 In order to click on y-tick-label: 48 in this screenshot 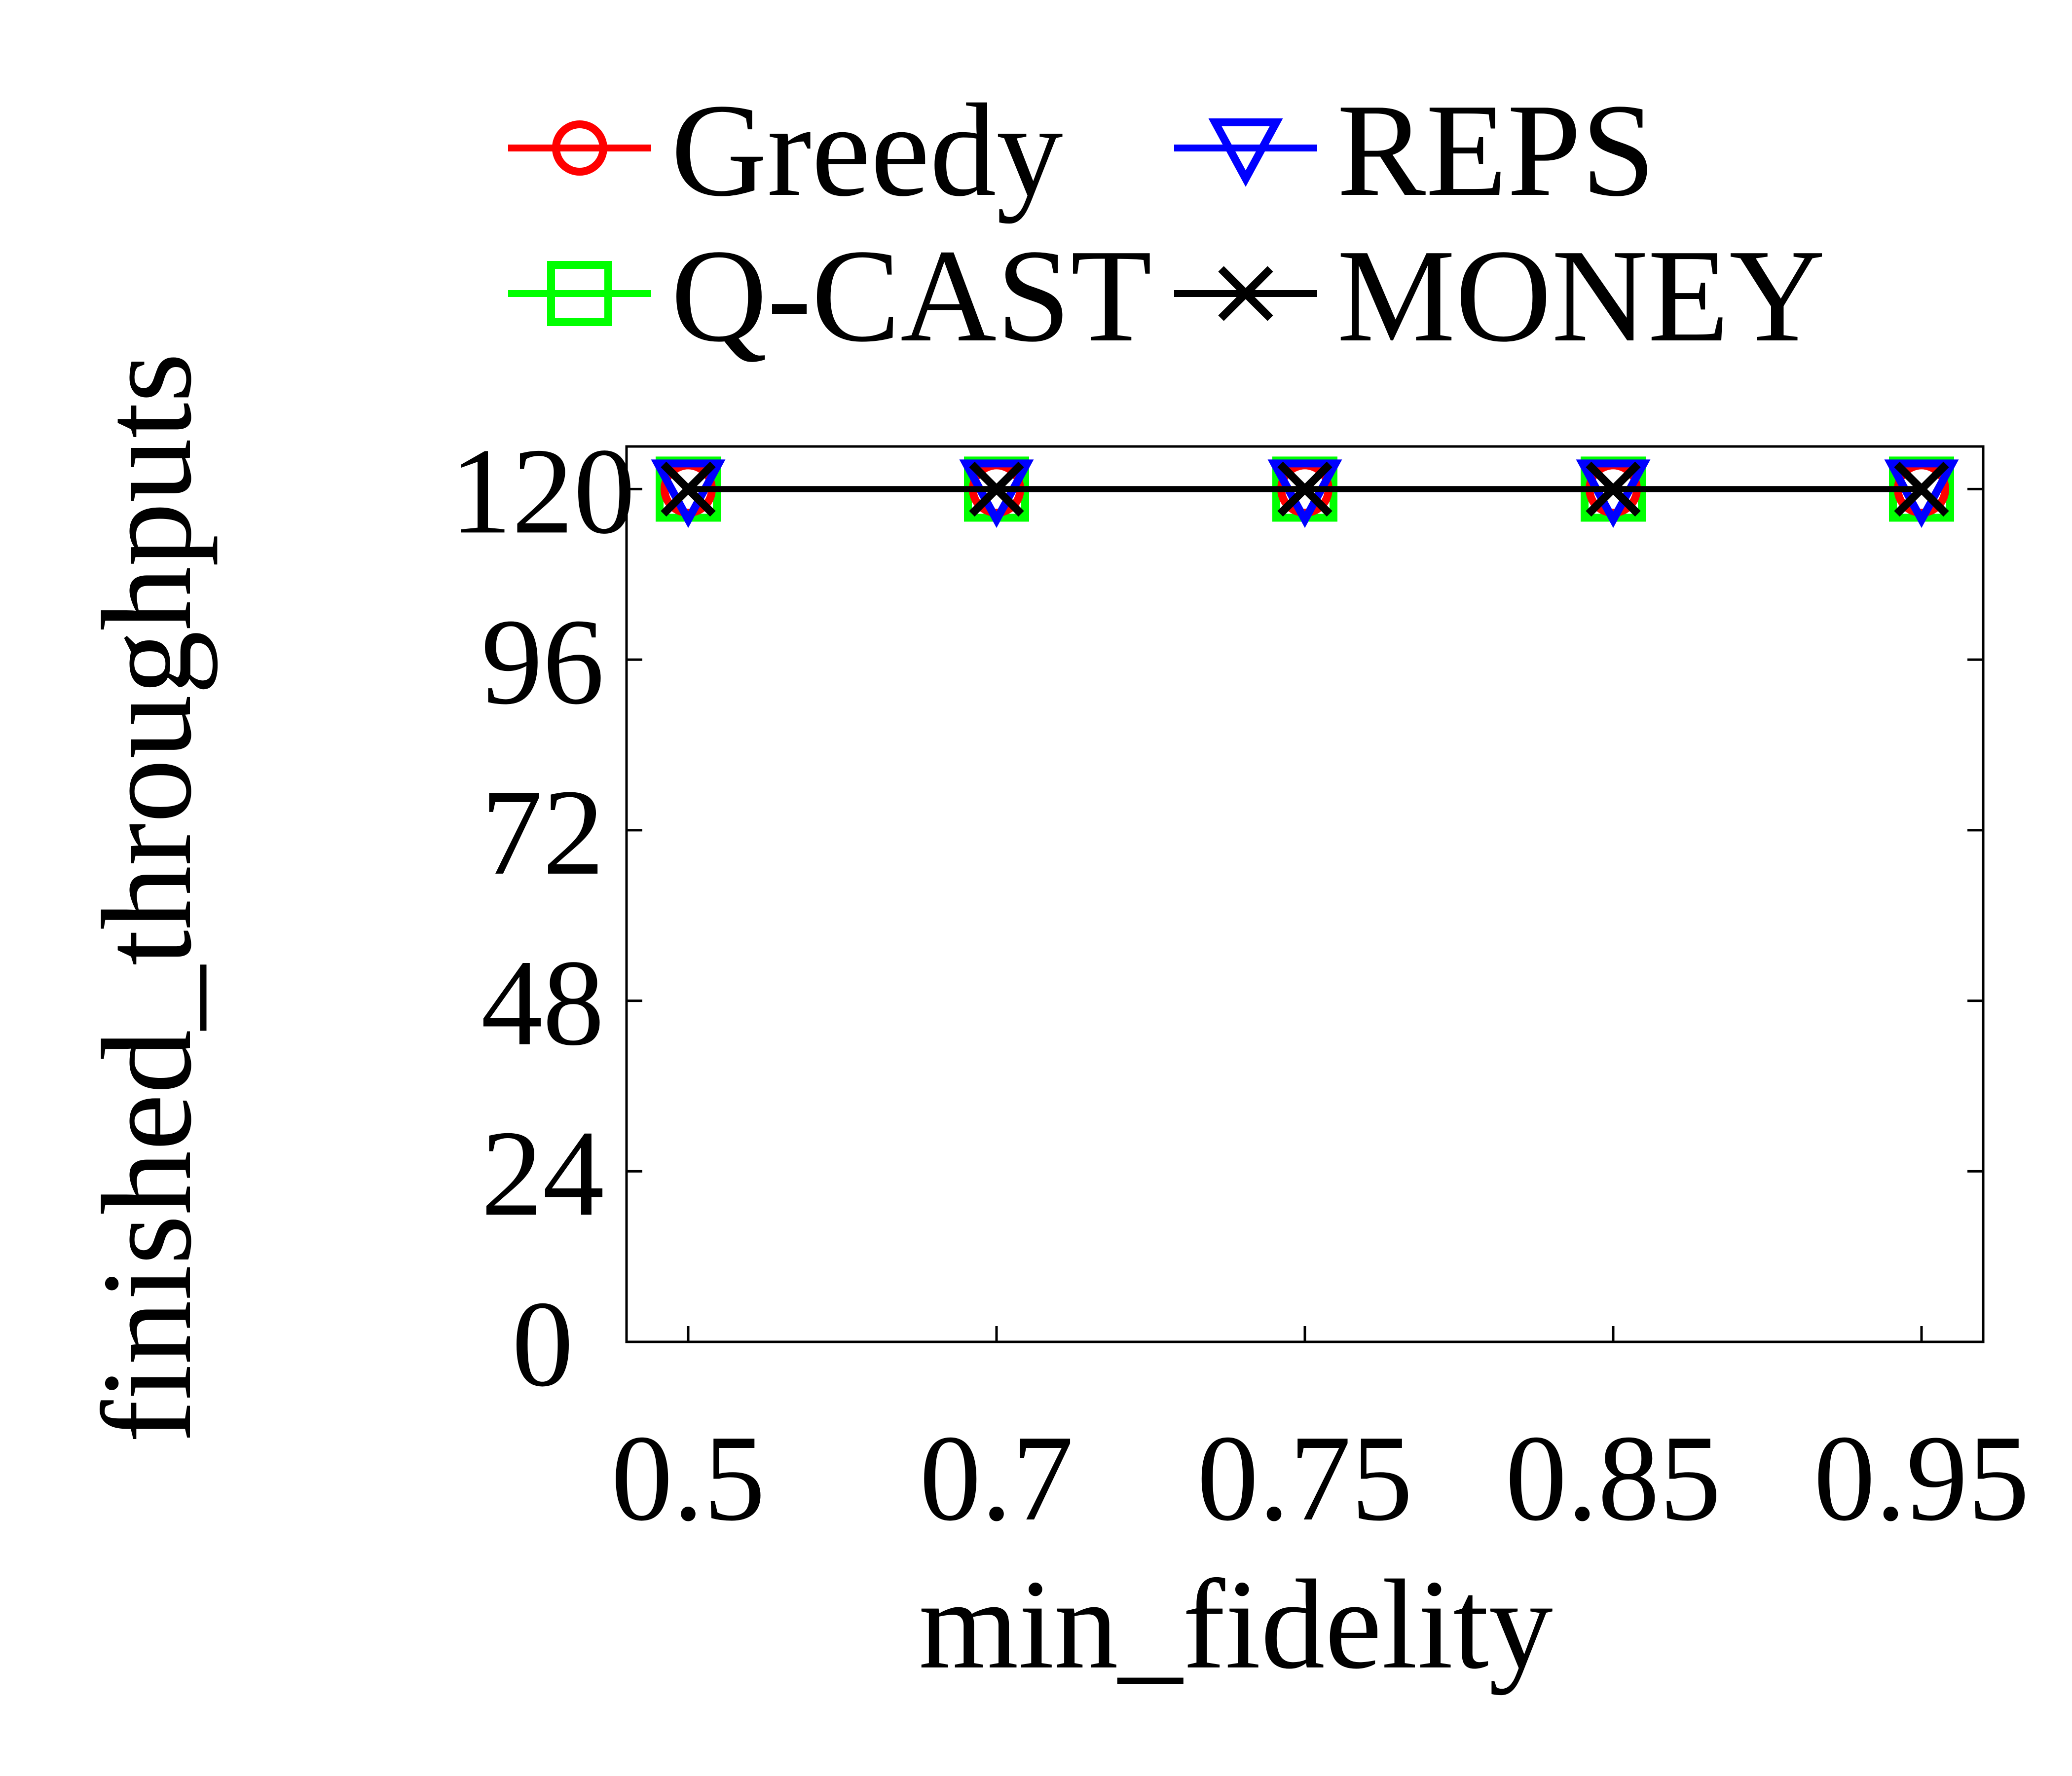, I will do `click(543, 1004)`.